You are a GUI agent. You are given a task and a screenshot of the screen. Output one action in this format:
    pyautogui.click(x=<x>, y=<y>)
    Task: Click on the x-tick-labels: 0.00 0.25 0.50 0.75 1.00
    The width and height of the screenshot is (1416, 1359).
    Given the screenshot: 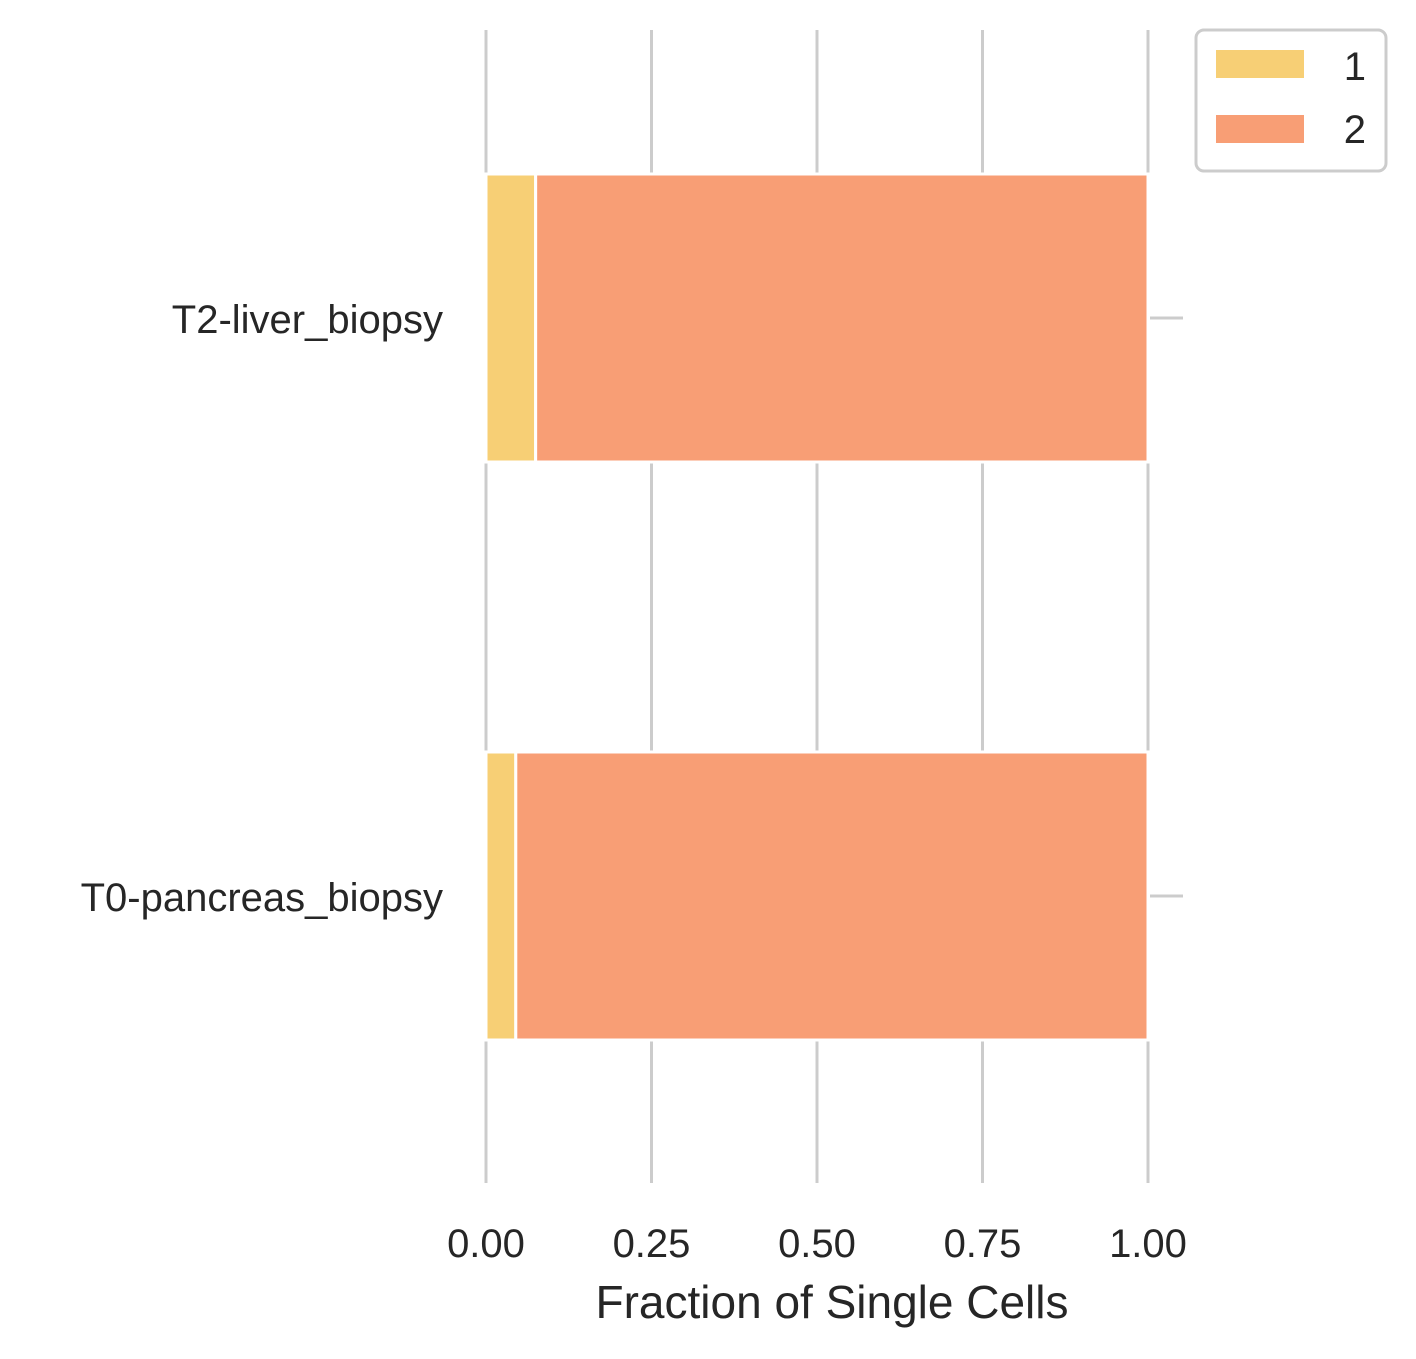 What is the action you would take?
    pyautogui.click(x=817, y=1244)
    